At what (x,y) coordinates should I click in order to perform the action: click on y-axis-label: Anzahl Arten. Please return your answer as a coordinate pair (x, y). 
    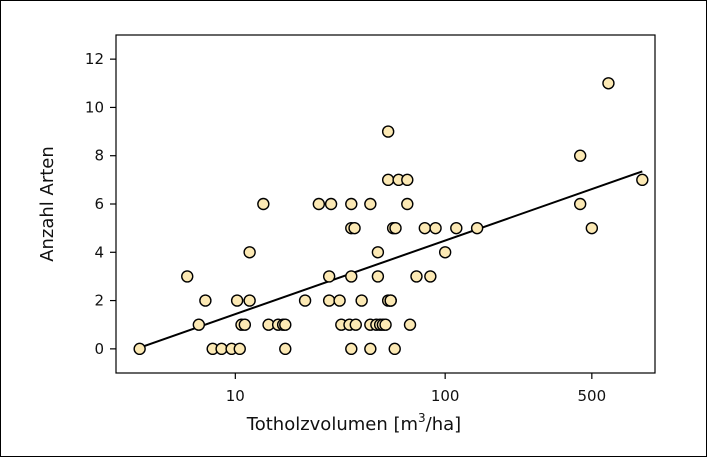
    Looking at the image, I should click on (47, 204).